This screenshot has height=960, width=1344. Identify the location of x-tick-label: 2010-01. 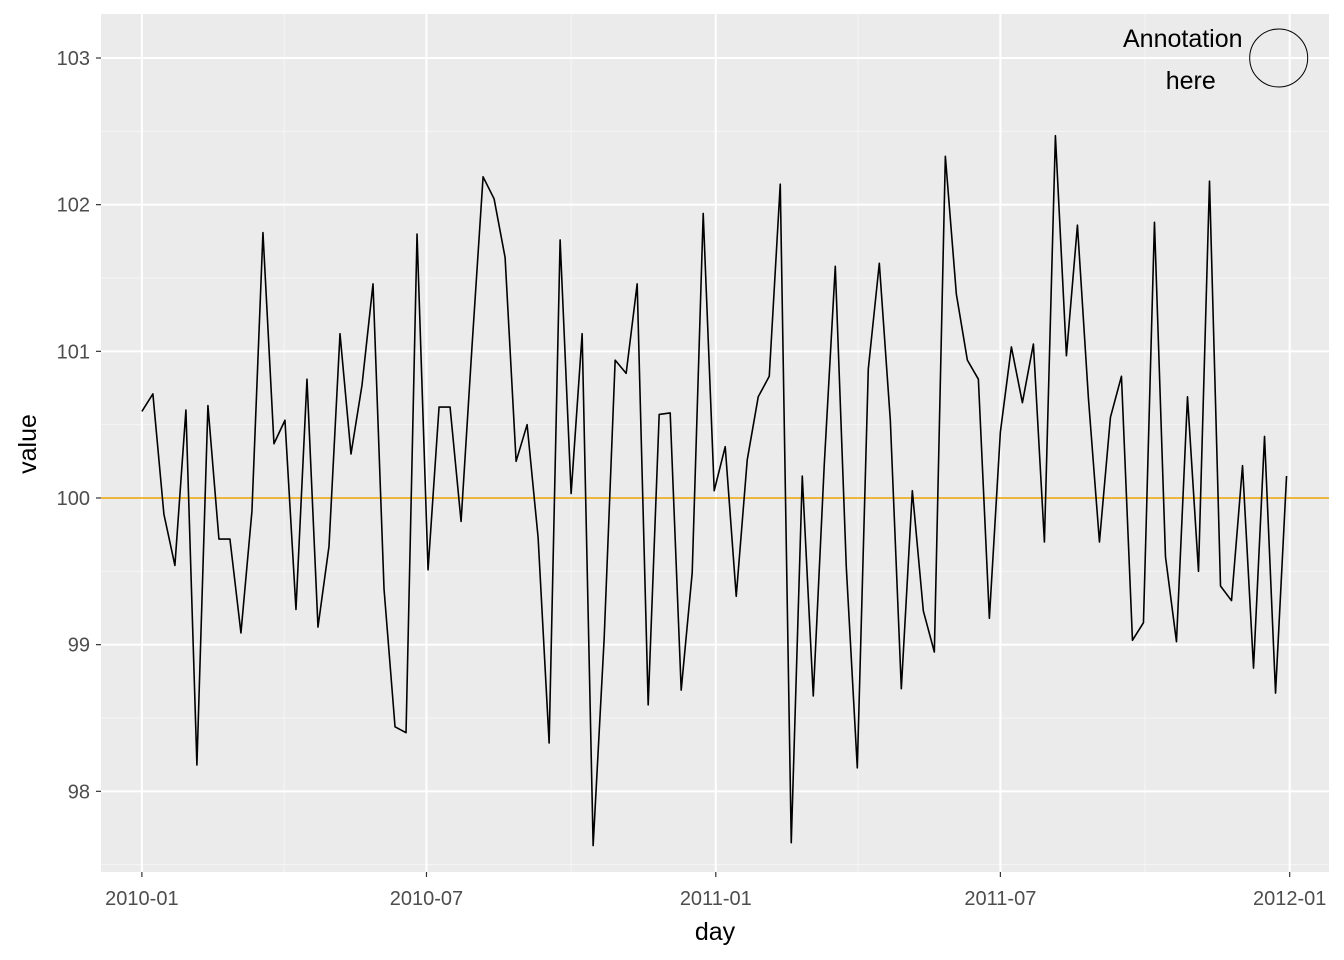
(141, 899).